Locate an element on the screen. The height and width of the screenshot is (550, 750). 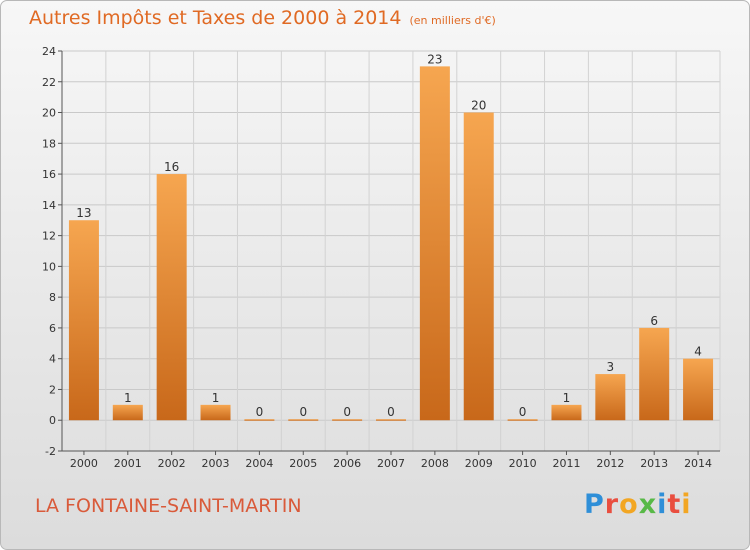
x-tick-label: 2009 is located at coordinates (479, 463).